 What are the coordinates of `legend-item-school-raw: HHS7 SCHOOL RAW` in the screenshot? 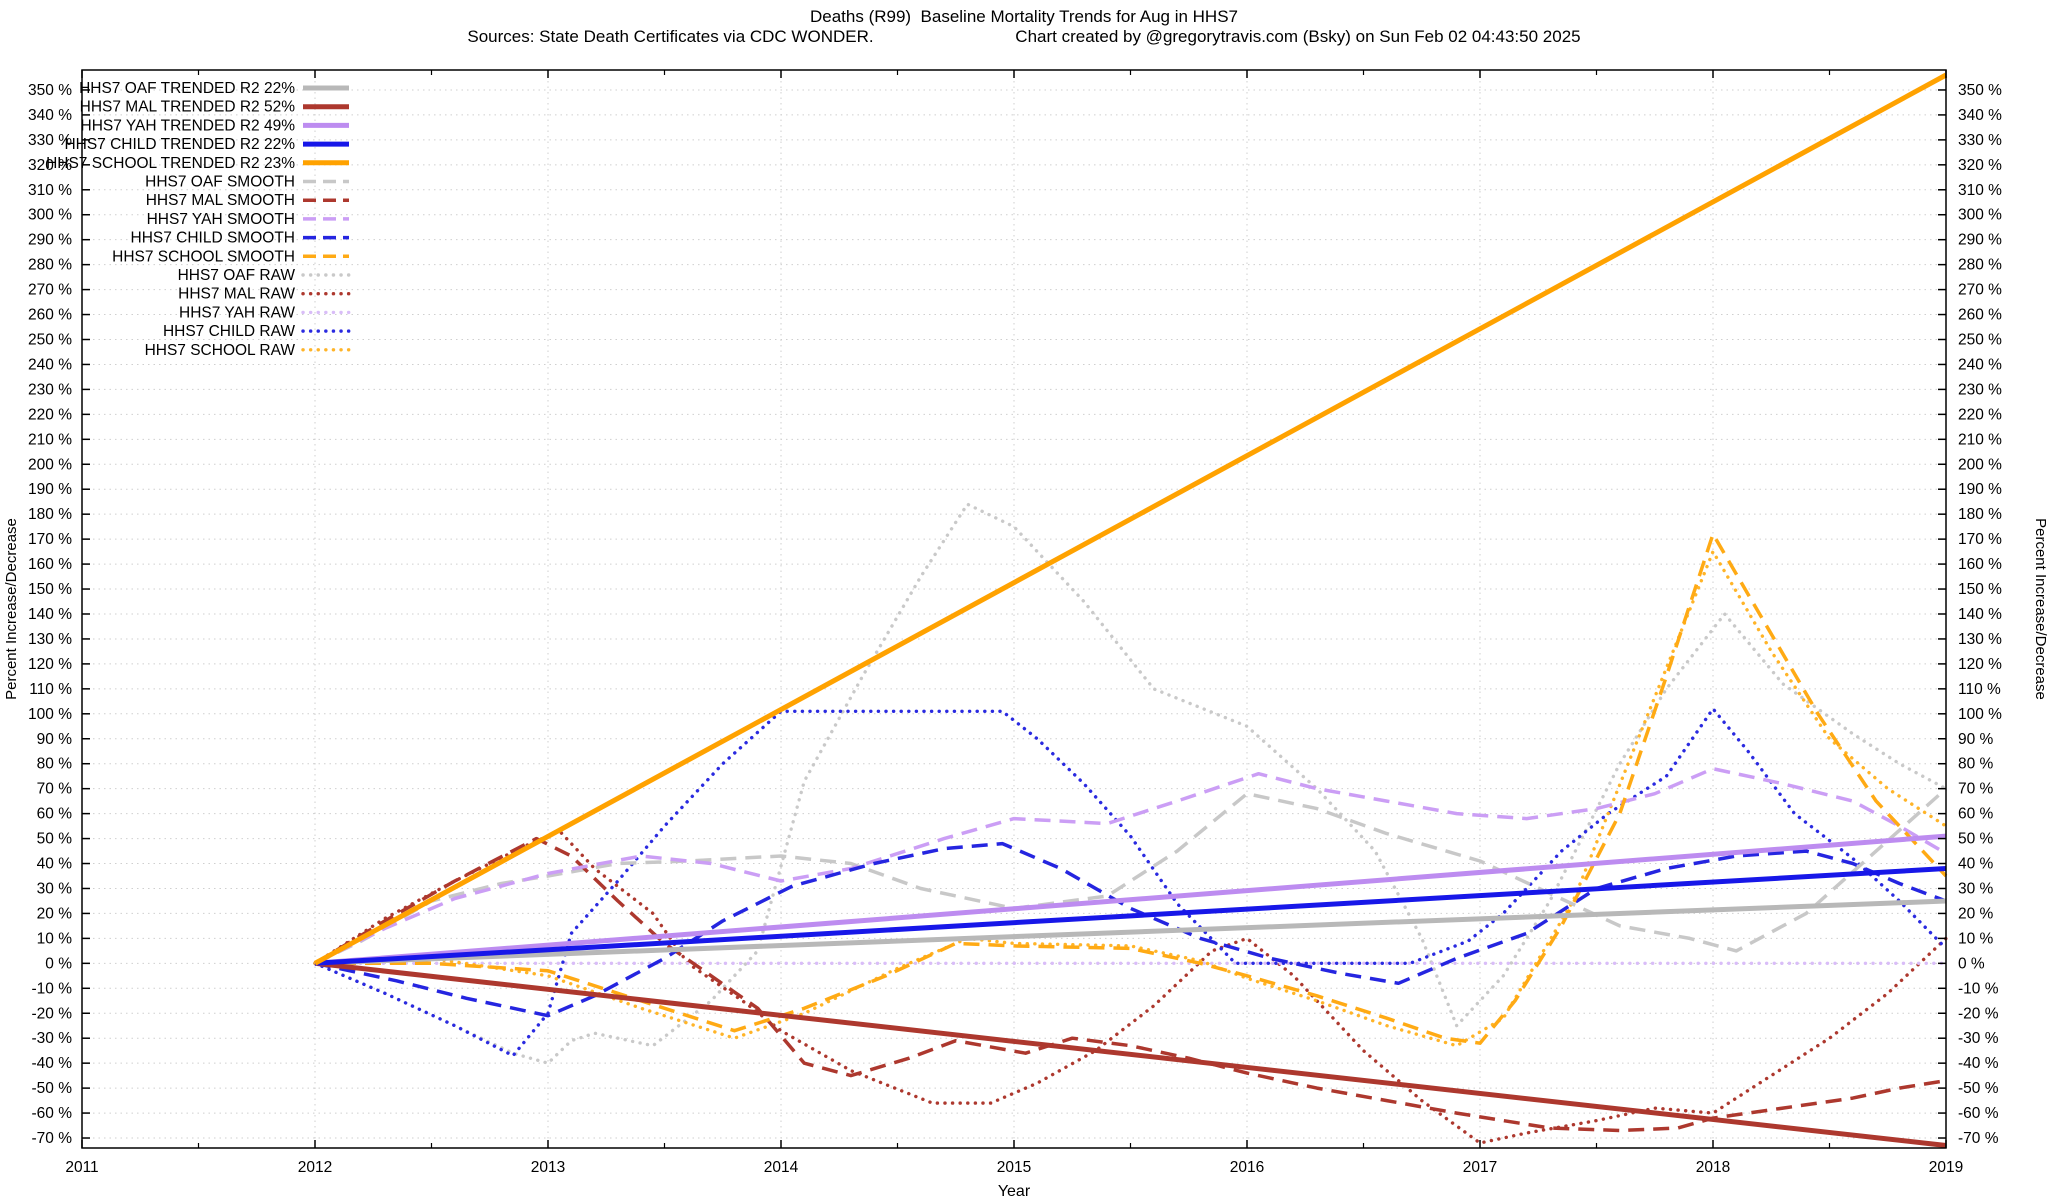 It's located at (248, 350).